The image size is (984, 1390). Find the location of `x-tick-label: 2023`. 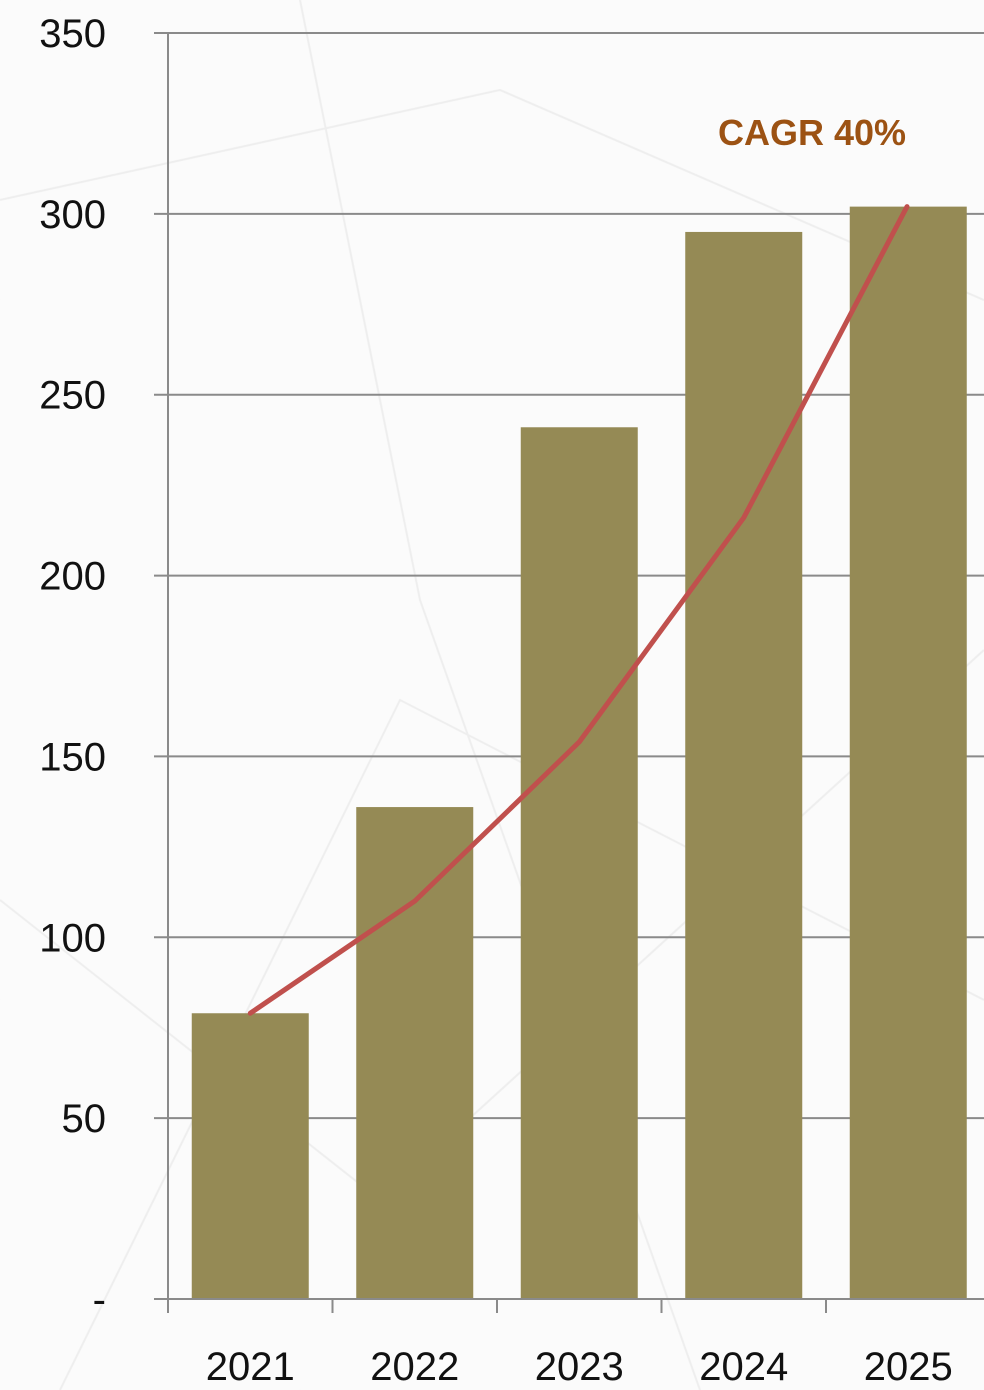

x-tick-label: 2023 is located at coordinates (579, 1367).